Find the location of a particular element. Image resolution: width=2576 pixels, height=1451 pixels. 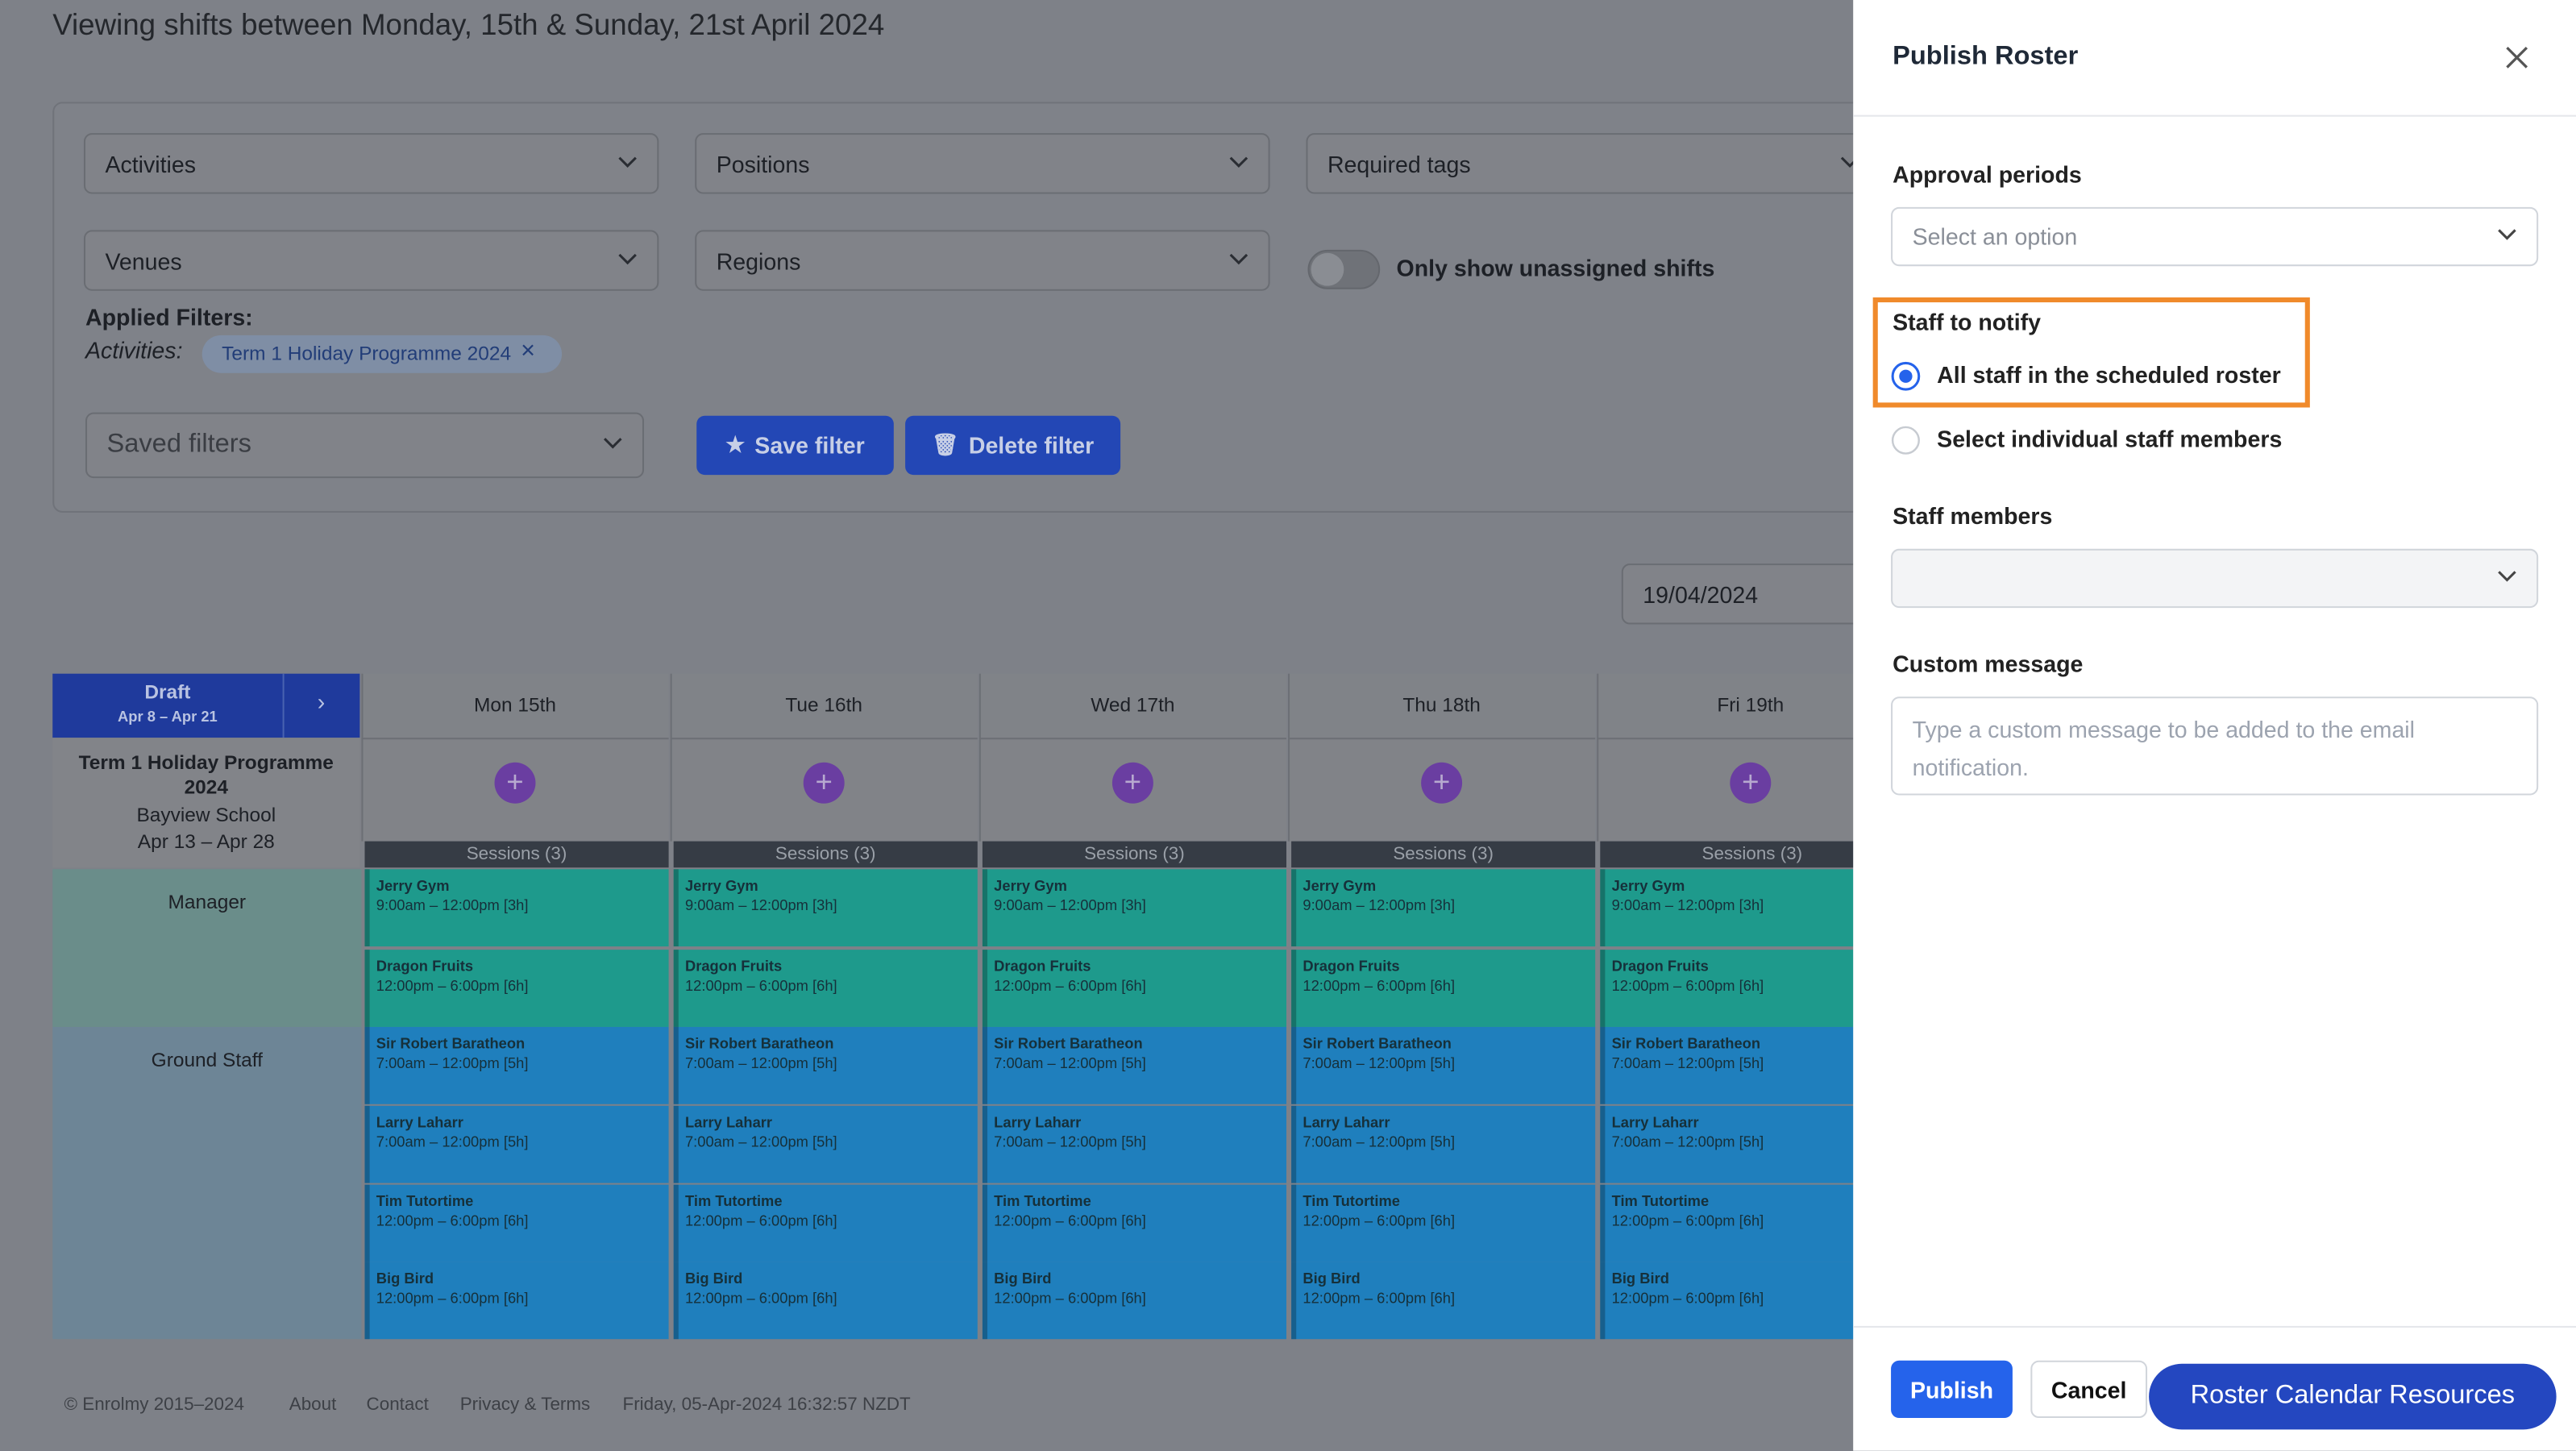

filter-dropdown: Venues is located at coordinates (371, 260).